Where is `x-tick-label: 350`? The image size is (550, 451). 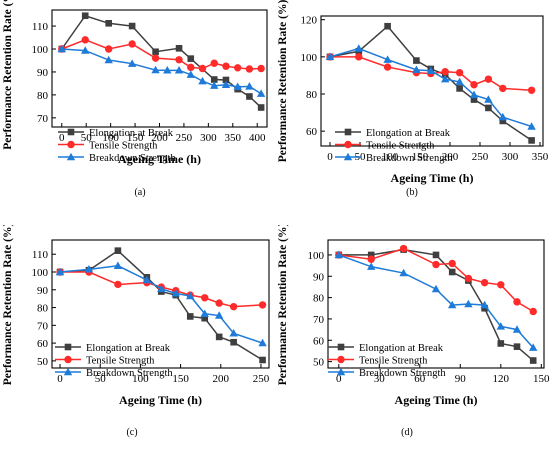
x-tick-label: 350 is located at coordinates (233, 138).